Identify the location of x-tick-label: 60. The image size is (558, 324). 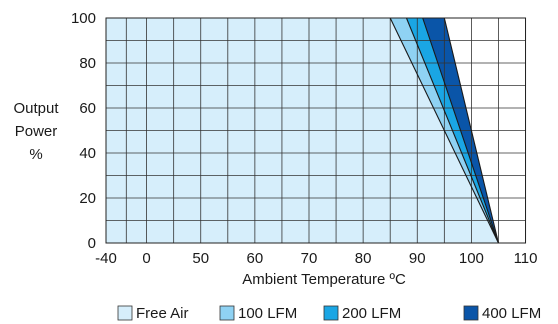
(255, 258).